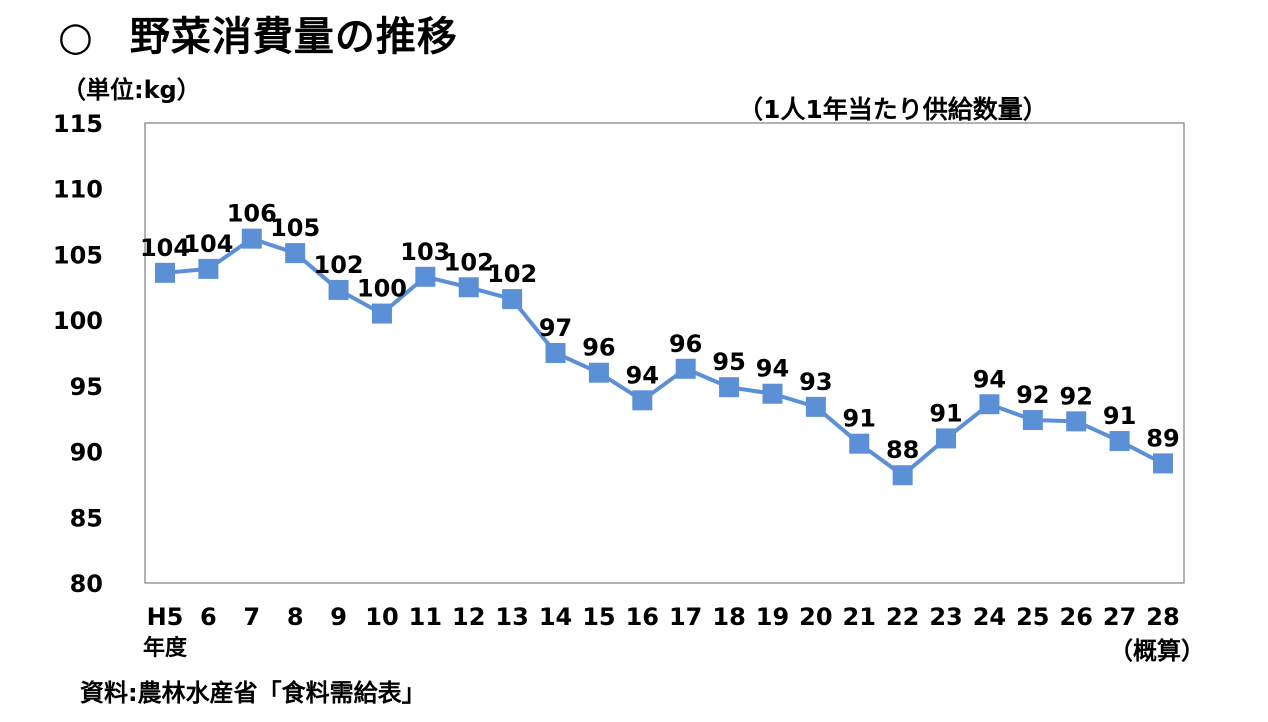 This screenshot has height=722, width=1268. Describe the element at coordinates (642, 617) in the screenshot. I see `x-tick-label: 16` at that location.